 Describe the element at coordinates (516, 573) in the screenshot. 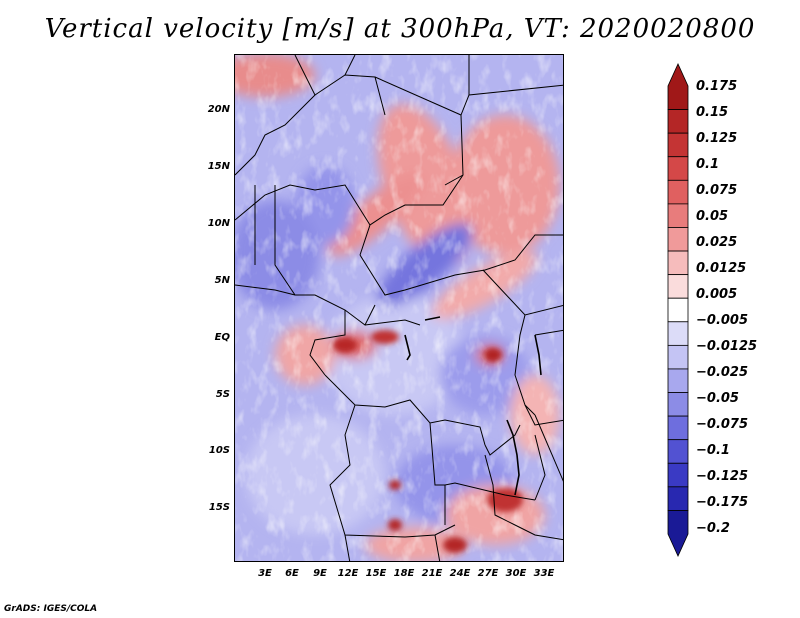

I see `lon-label-30e: 30E` at that location.